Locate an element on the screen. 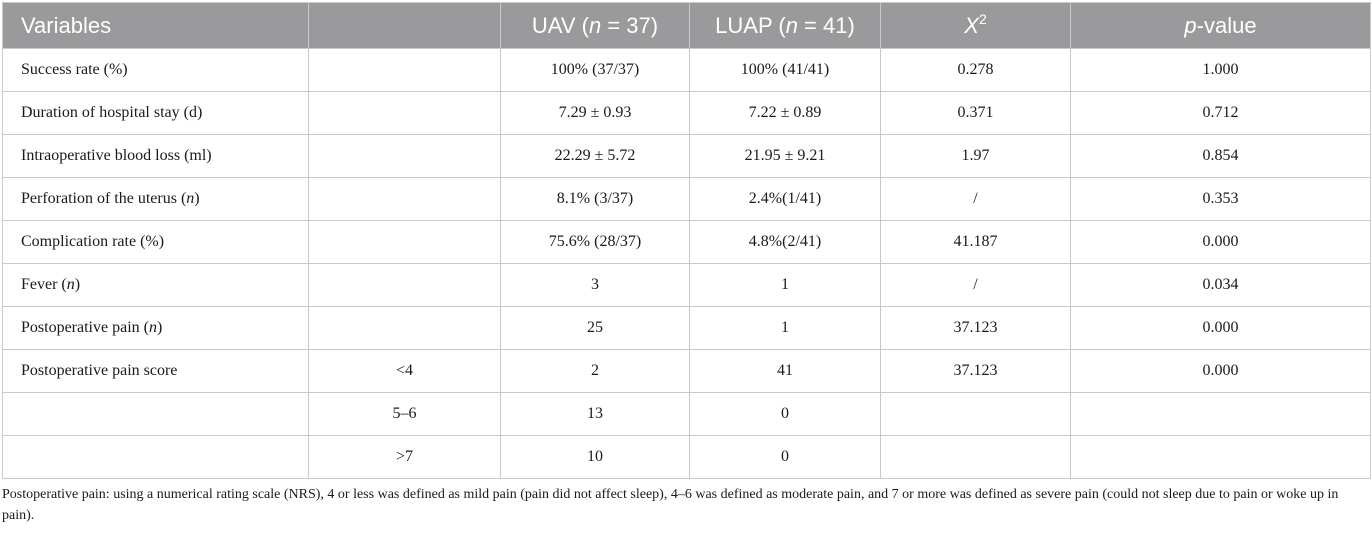 Image resolution: width=1372 pixels, height=534 pixels. row-subgroup: 5–6 is located at coordinates (404, 414).